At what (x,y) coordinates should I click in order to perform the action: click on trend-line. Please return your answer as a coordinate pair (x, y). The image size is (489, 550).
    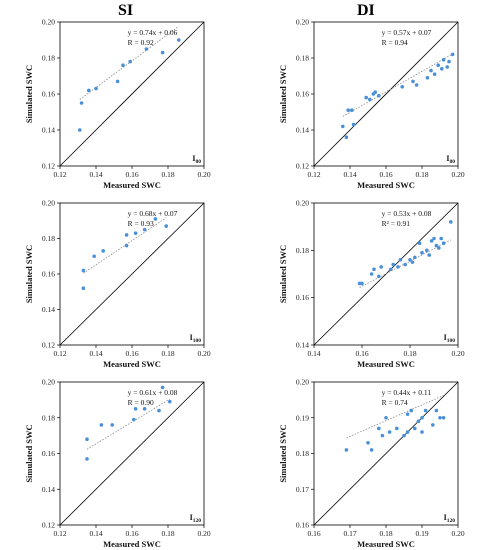
    Looking at the image, I should click on (128, 424).